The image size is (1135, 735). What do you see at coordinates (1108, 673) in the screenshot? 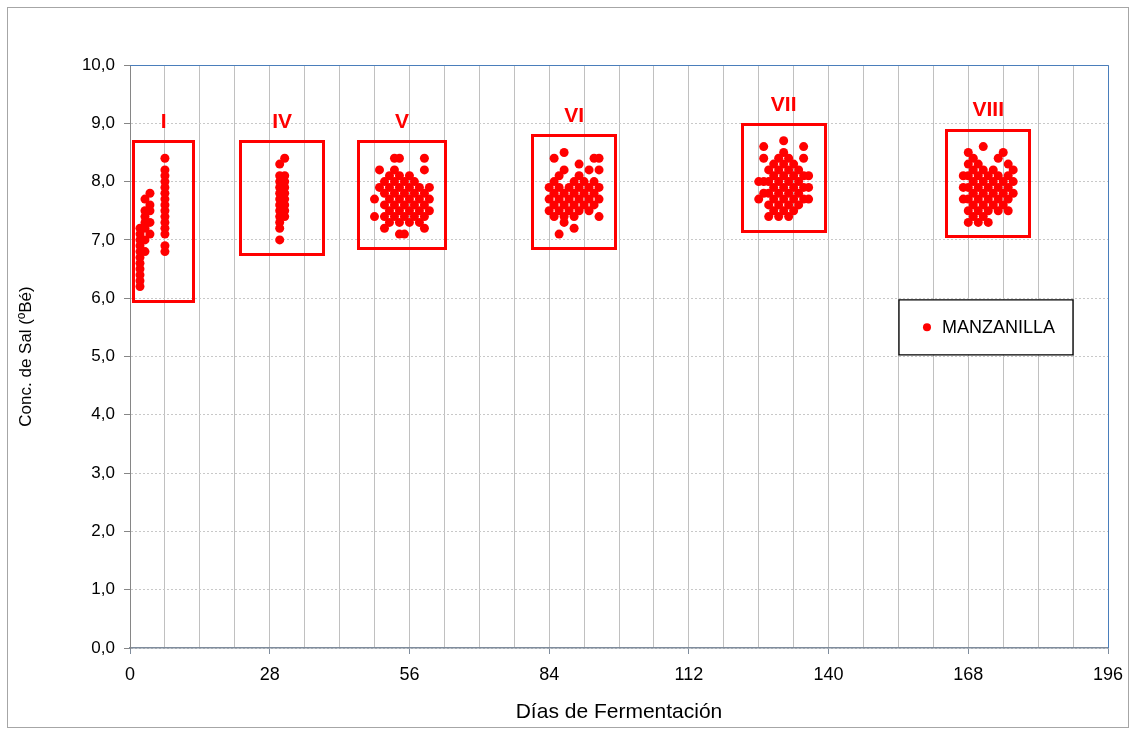
I see `x-tick-label: 196` at bounding box center [1108, 673].